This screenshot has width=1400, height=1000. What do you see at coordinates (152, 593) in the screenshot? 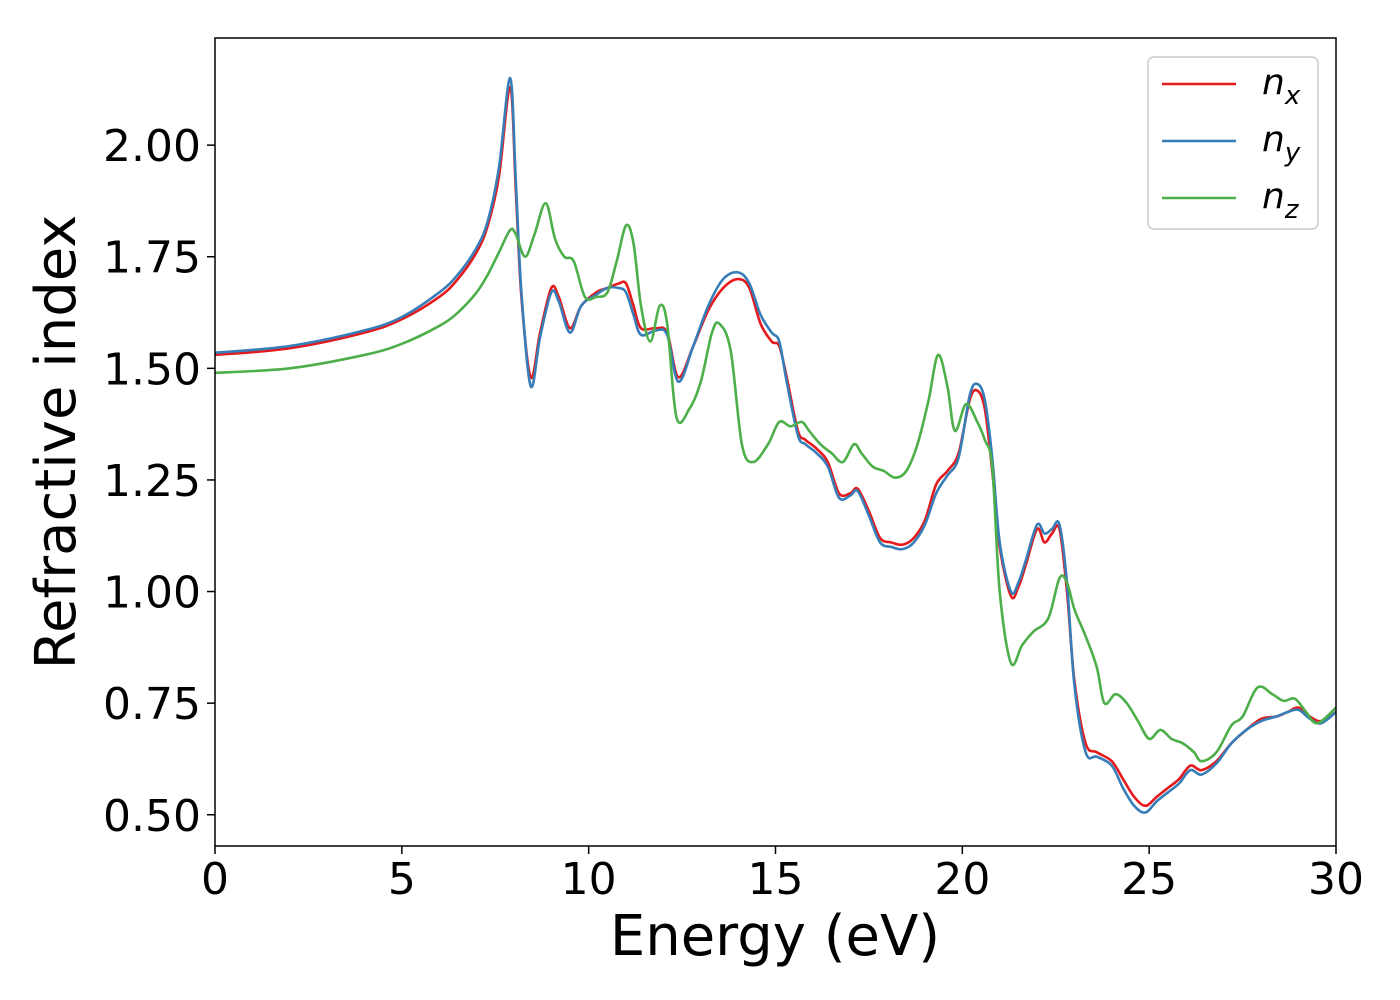
I see `y-tick-label: 1.00` at bounding box center [152, 593].